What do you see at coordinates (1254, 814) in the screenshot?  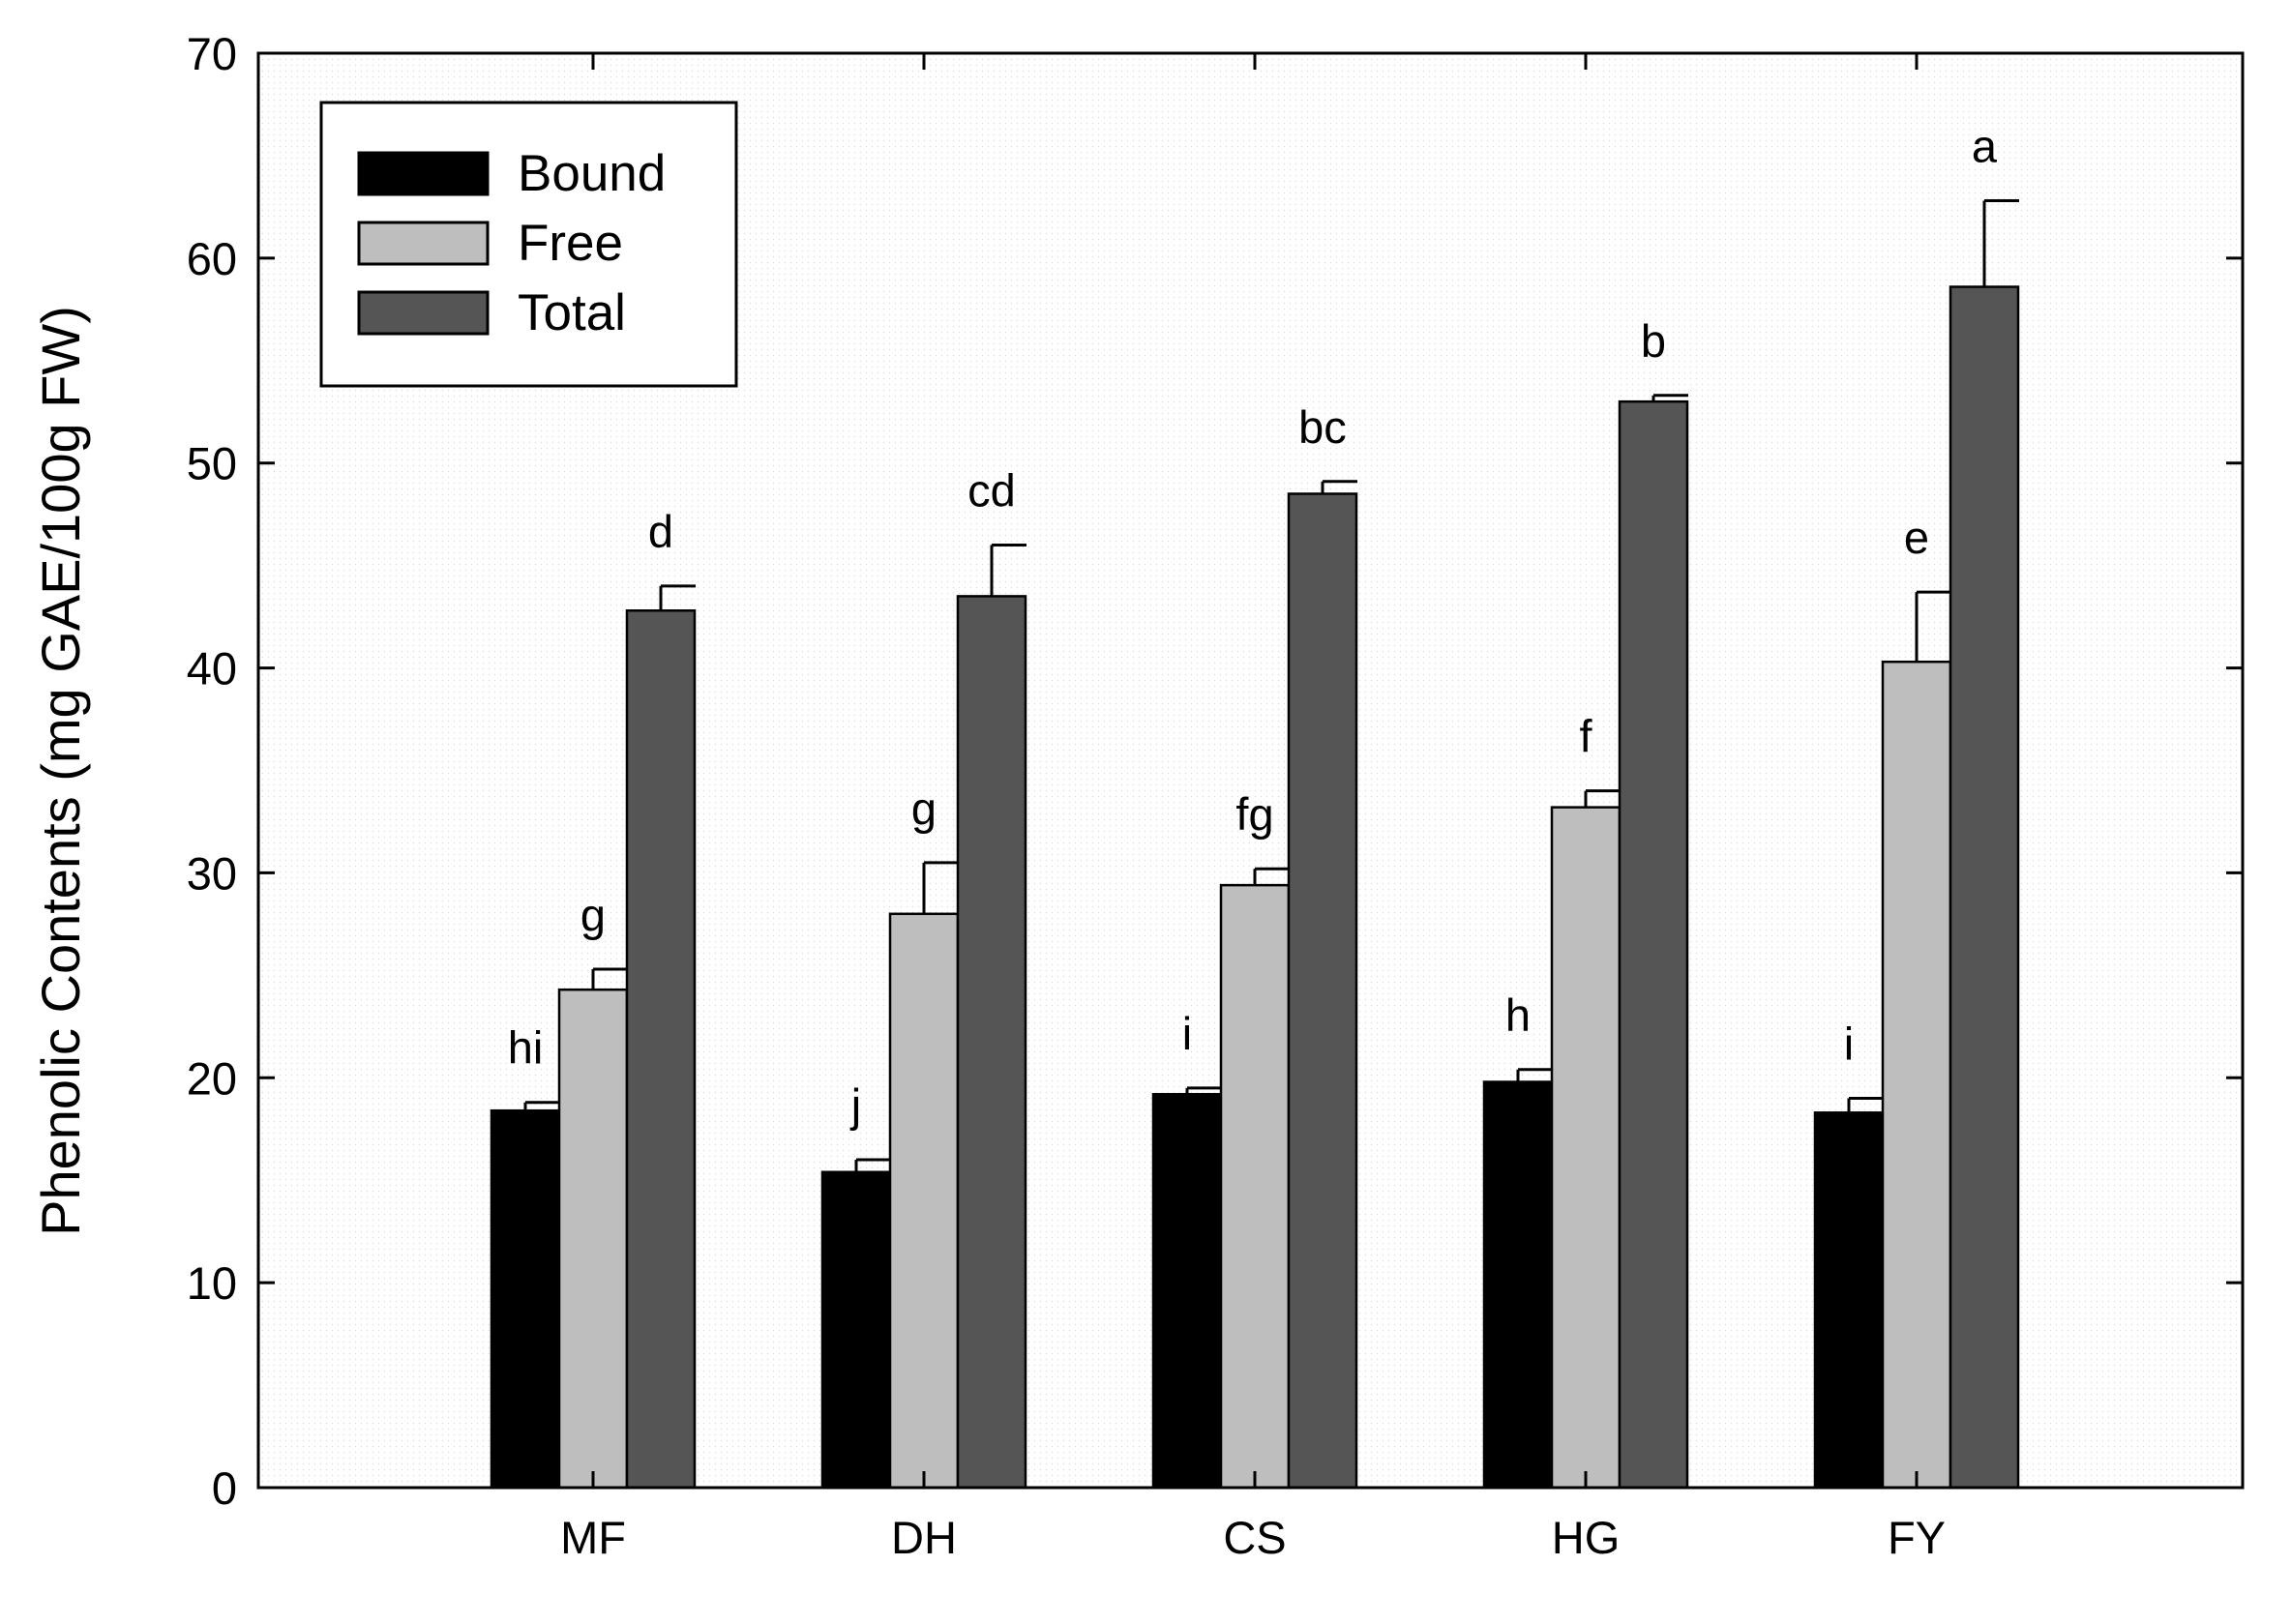 I see `significance-letter: fg` at bounding box center [1254, 814].